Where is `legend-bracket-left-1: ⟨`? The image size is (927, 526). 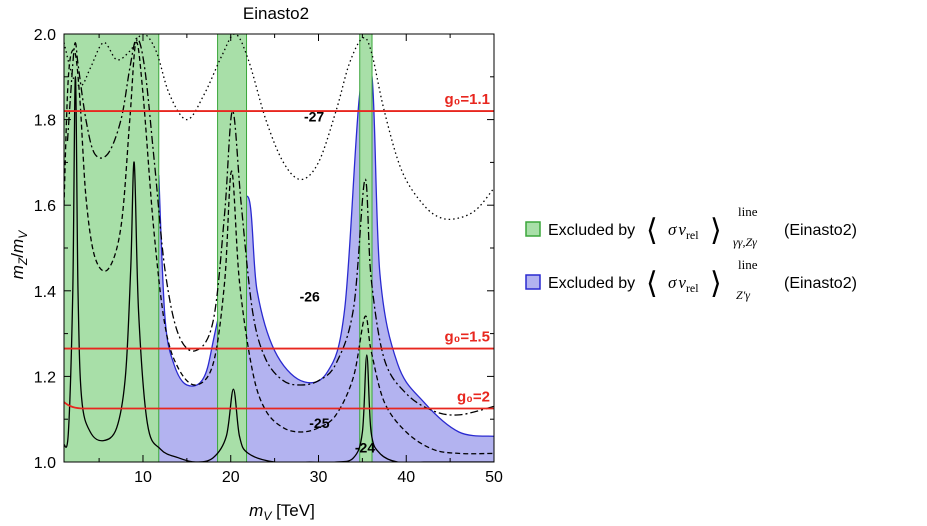 legend-bracket-left-1: ⟨ is located at coordinates (652, 230).